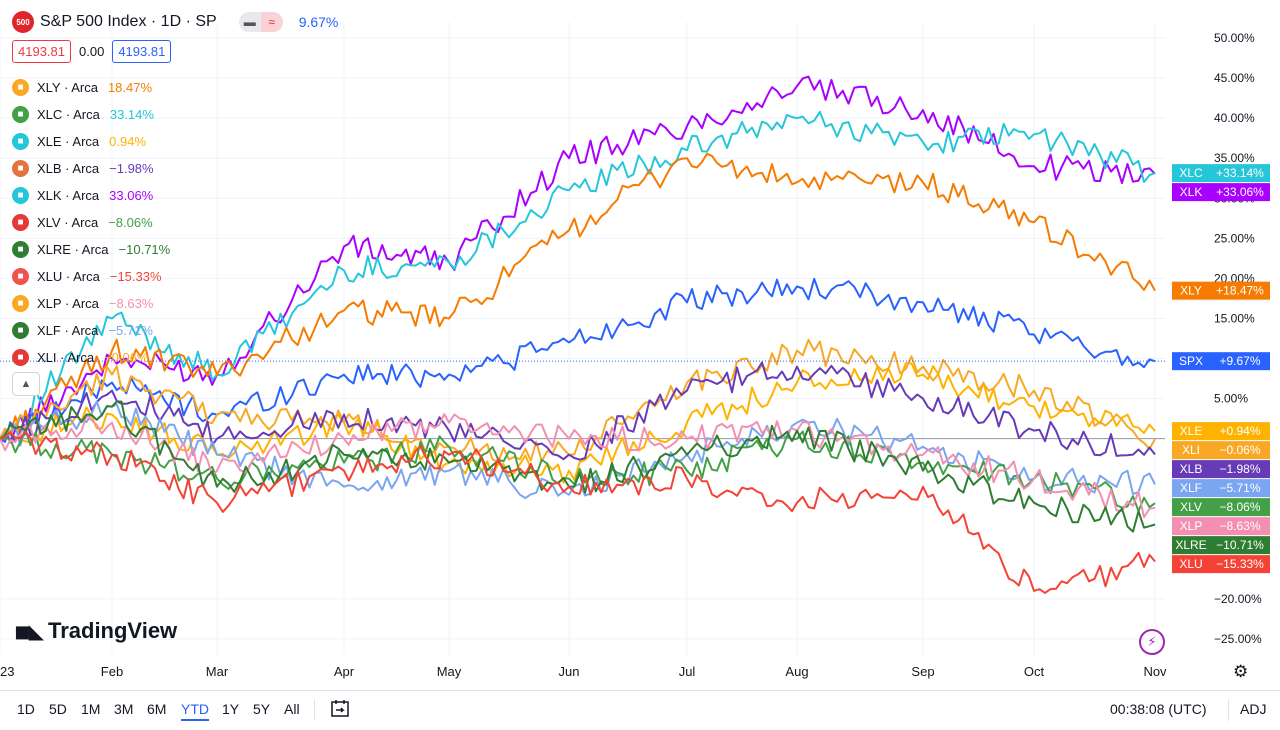 This screenshot has height=730, width=1280. I want to click on series-line-xlb, so click(578, 411).